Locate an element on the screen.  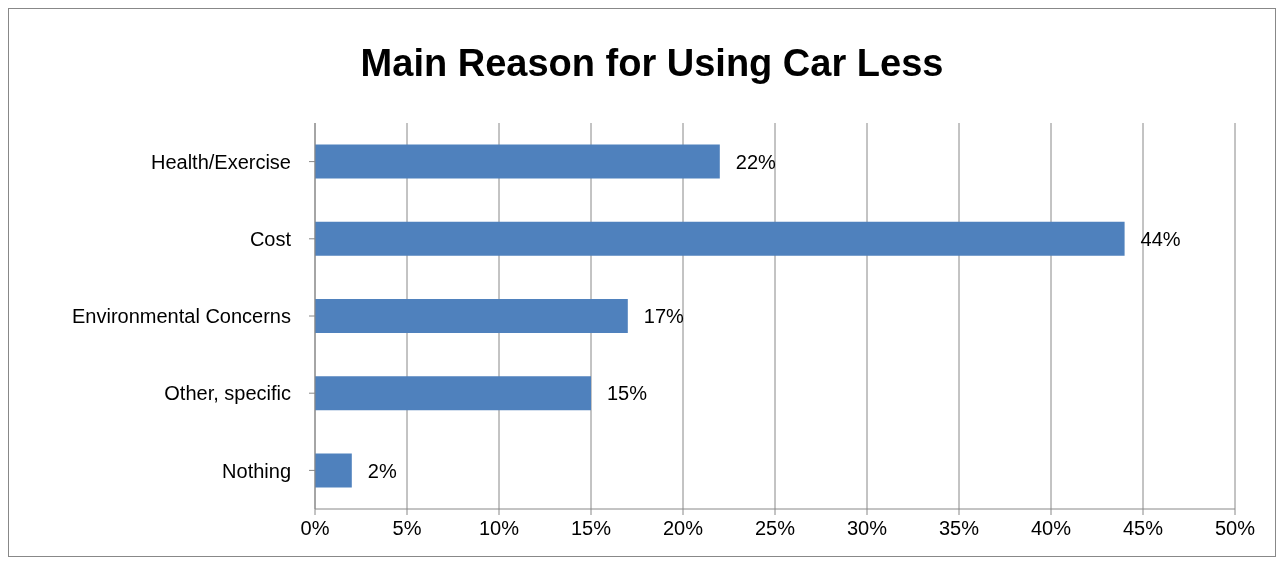
data-label: 22% is located at coordinates (756, 161).